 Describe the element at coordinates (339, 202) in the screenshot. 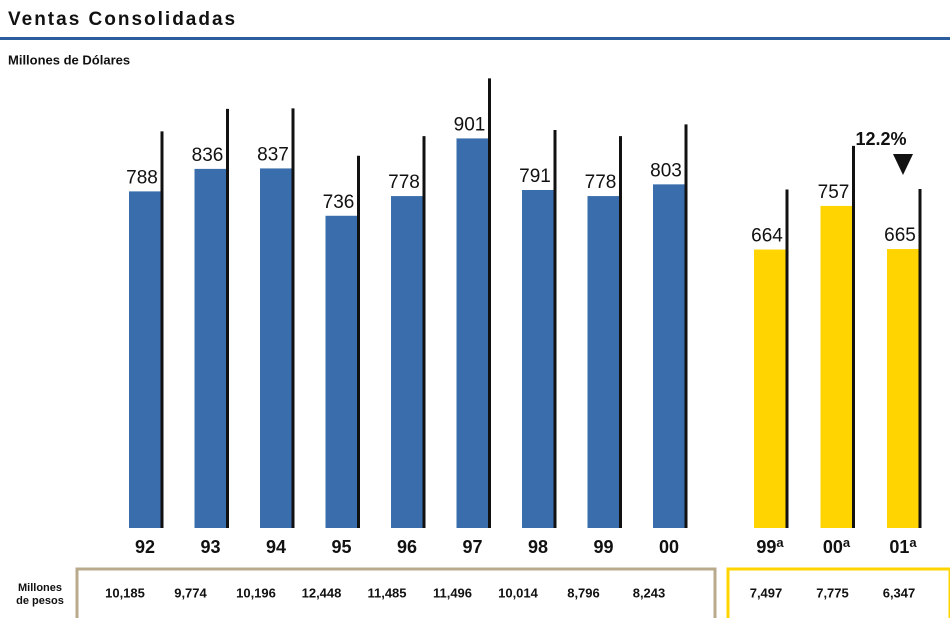

I see `value-label: 736` at that location.